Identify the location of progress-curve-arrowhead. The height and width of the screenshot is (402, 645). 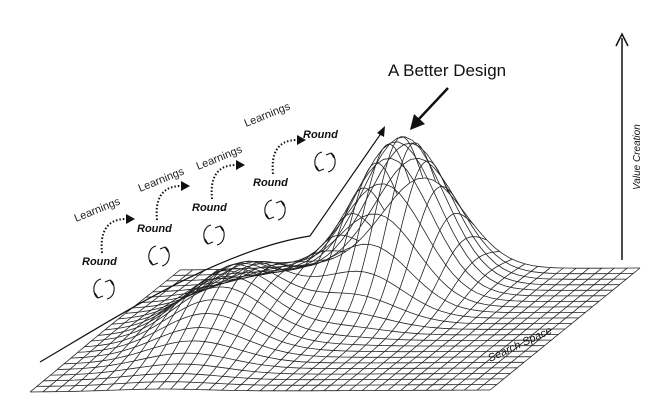
(381, 131).